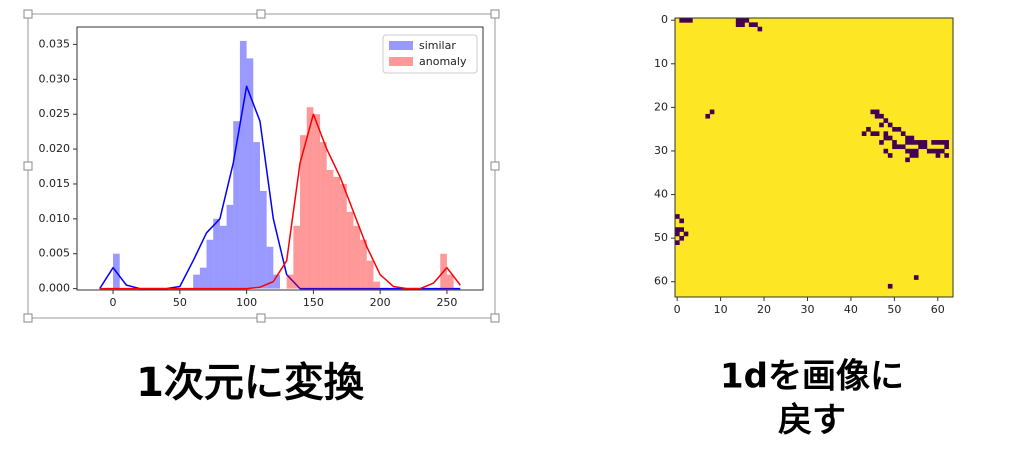 The image size is (1024, 475). Describe the element at coordinates (55, 43) in the screenshot. I see `y-tick-label: 0.035` at that location.